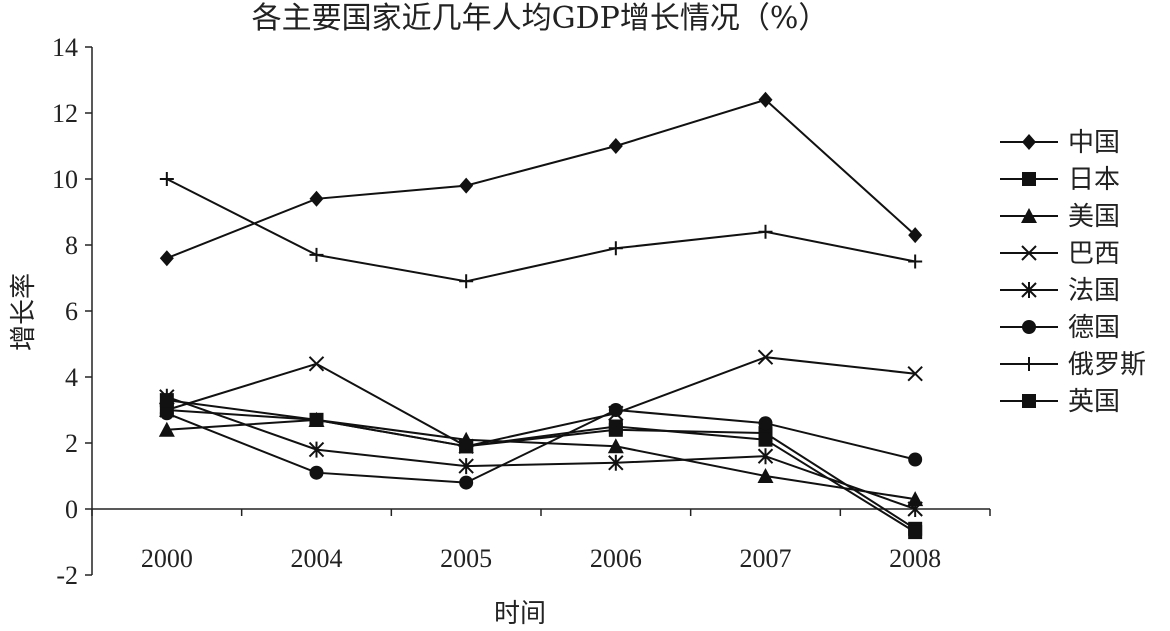 The width and height of the screenshot is (1170, 631). I want to click on legend-item: 英国, so click(1060, 402).